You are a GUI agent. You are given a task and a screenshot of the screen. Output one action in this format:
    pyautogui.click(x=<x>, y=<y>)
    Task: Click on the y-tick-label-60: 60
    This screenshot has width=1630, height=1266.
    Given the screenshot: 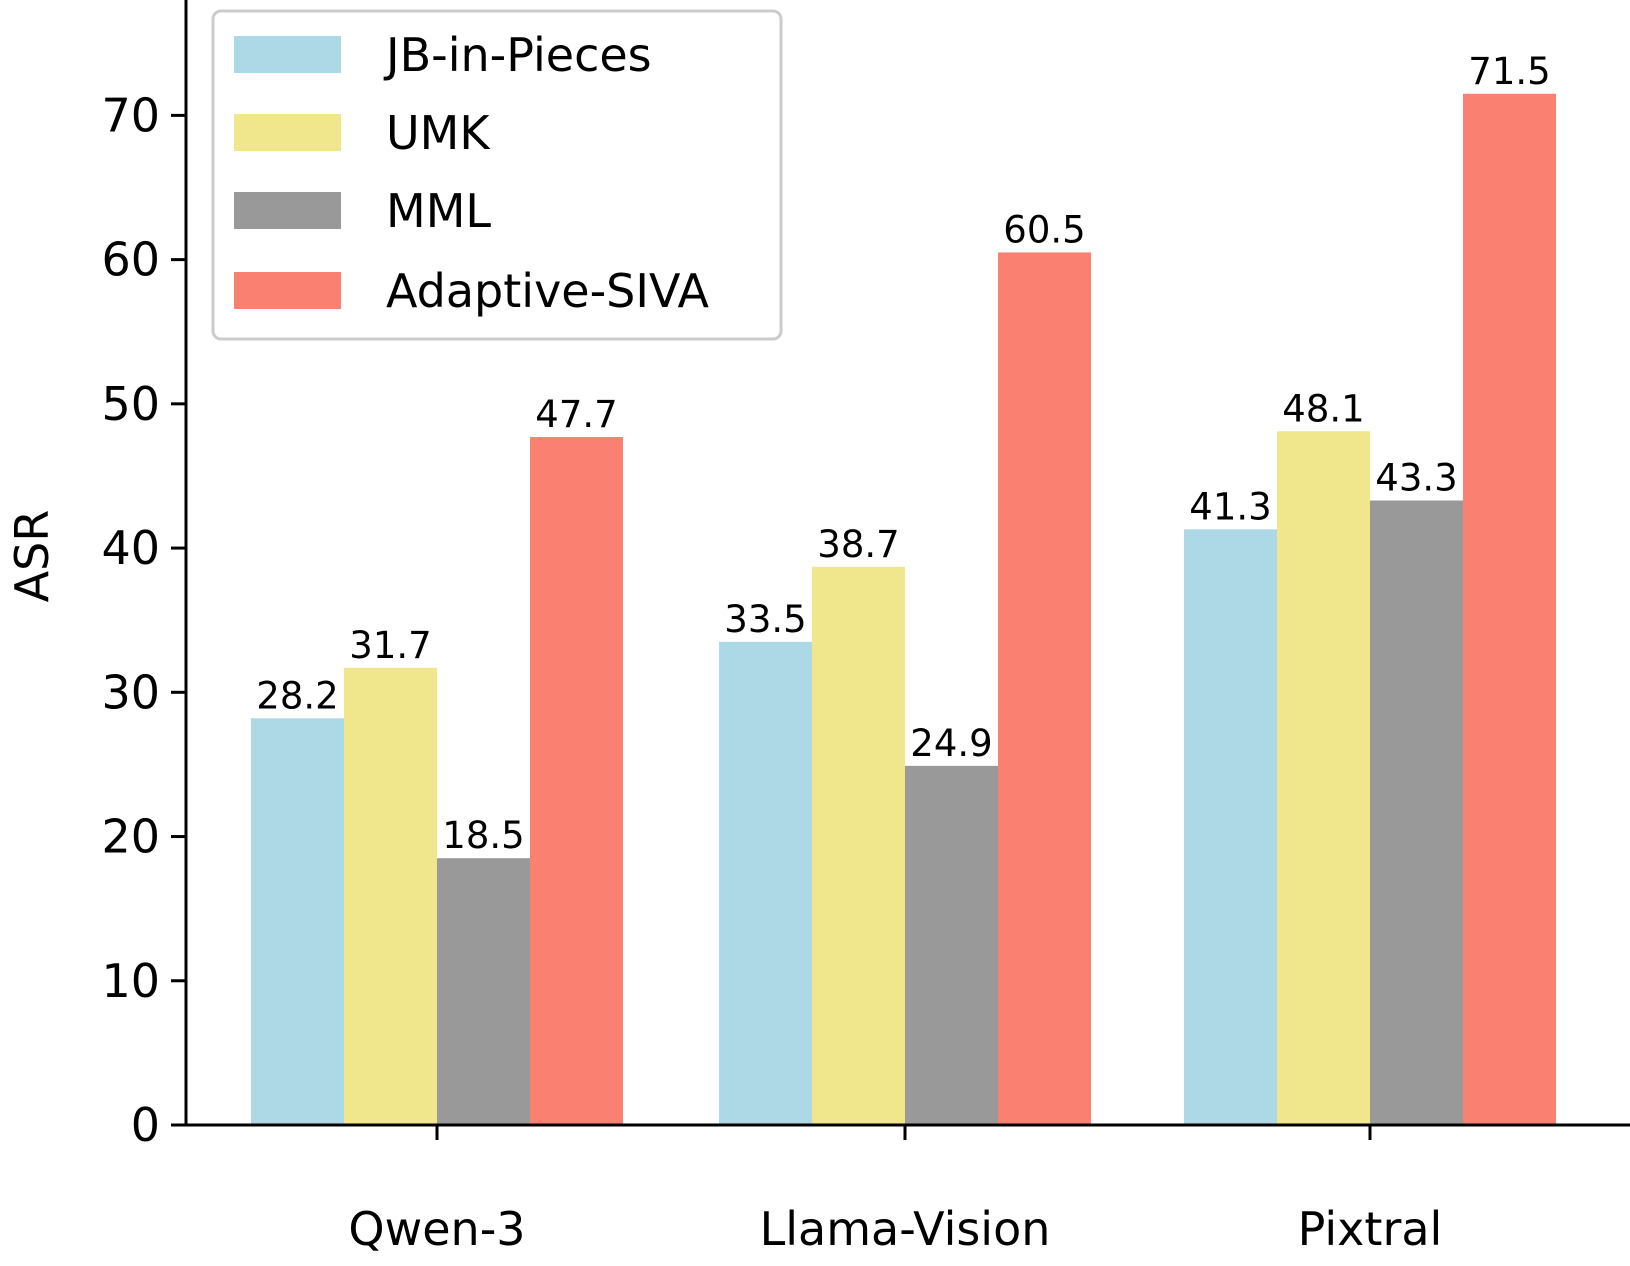 What is the action you would take?
    pyautogui.click(x=130, y=260)
    